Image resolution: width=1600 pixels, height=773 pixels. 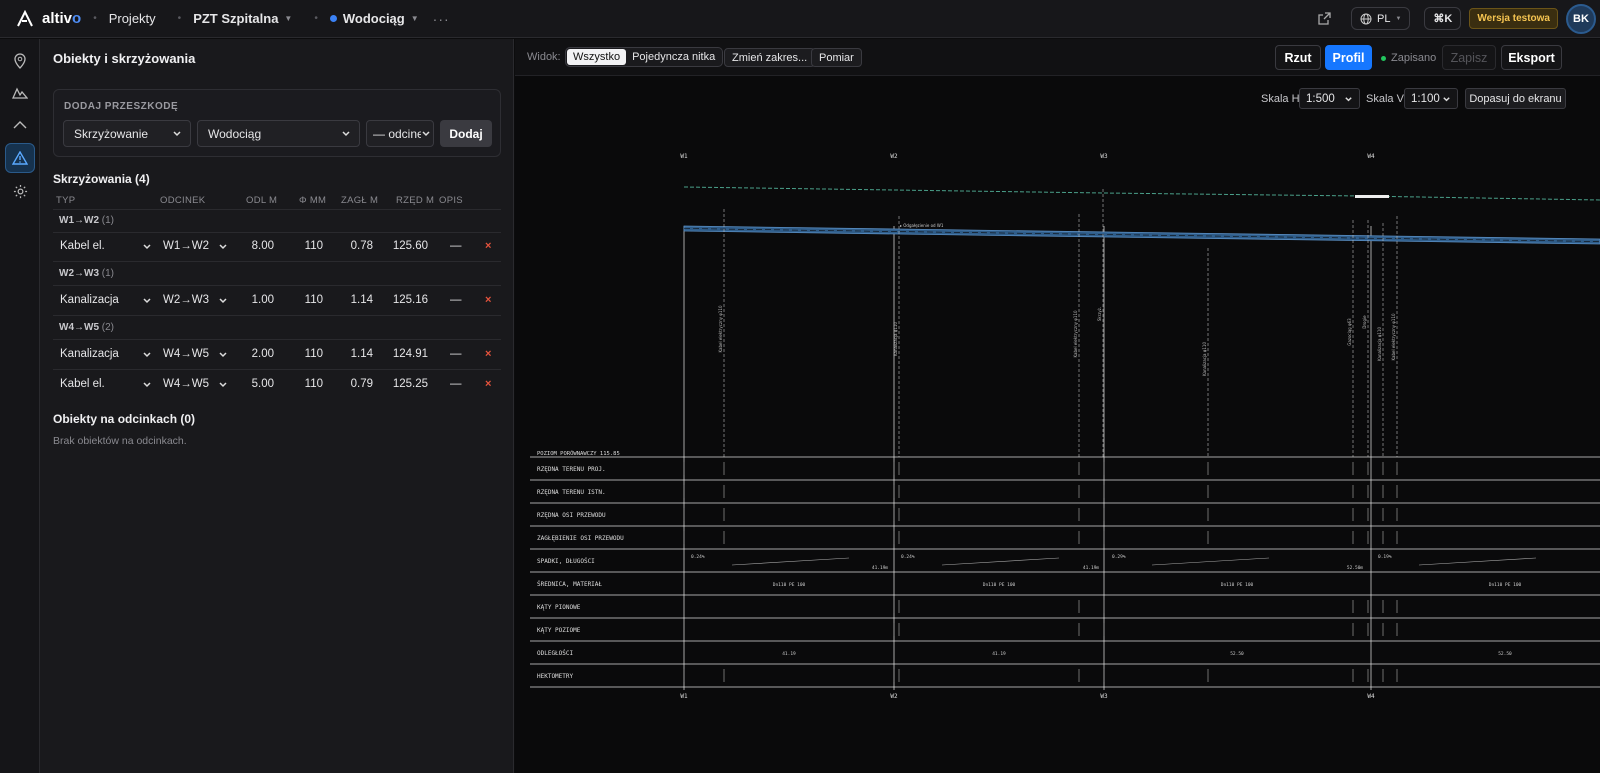 What do you see at coordinates (57, 18) in the screenshot?
I see `brand-name: altiv` at bounding box center [57, 18].